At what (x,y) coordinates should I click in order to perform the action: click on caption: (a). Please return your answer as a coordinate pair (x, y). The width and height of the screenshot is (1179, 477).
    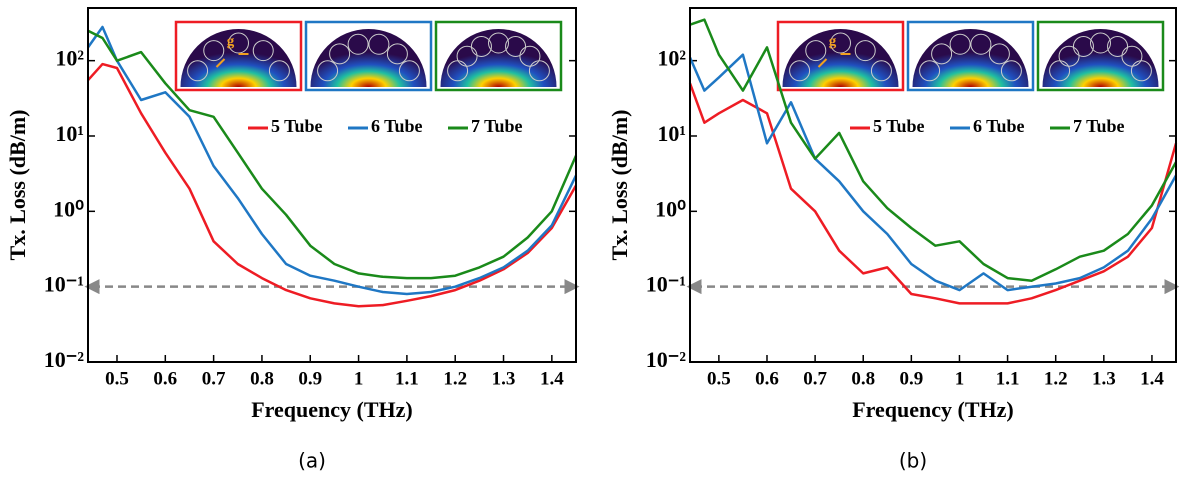
    Looking at the image, I should click on (312, 461).